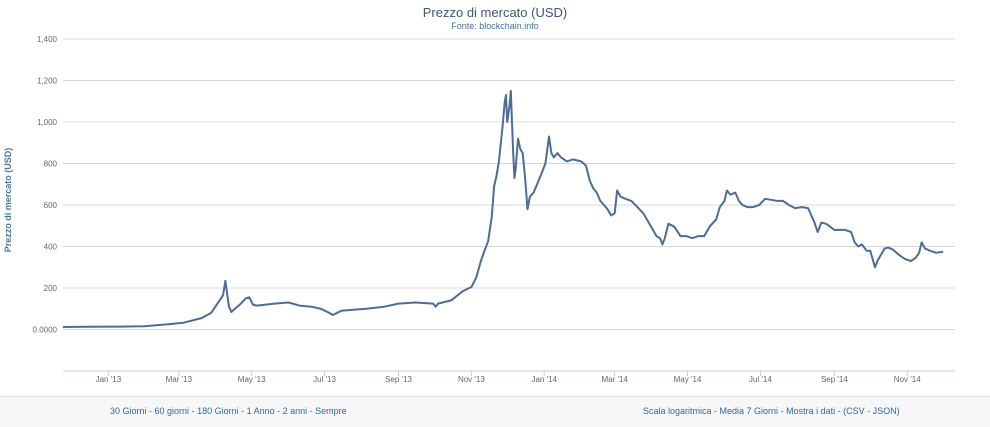 The height and width of the screenshot is (427, 990). What do you see at coordinates (47, 81) in the screenshot?
I see `y-tick-label: 1,200` at bounding box center [47, 81].